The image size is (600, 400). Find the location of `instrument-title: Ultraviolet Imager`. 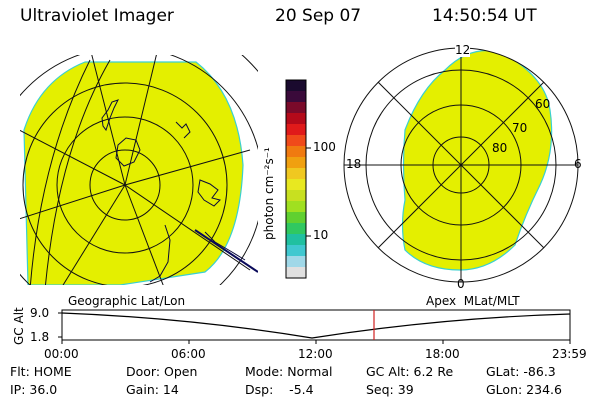

instrument-title: Ultraviolet Imager is located at coordinates (97, 16).